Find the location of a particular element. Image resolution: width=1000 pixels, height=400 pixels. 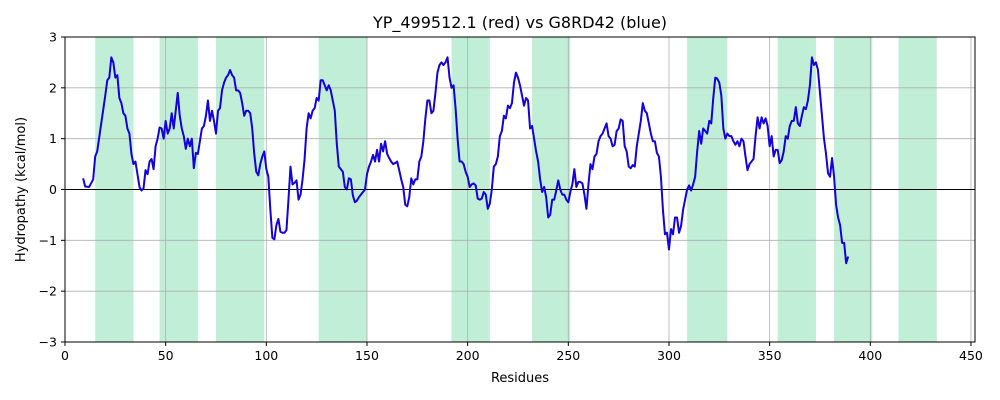

x-tick-label: 400 is located at coordinates (870, 355).